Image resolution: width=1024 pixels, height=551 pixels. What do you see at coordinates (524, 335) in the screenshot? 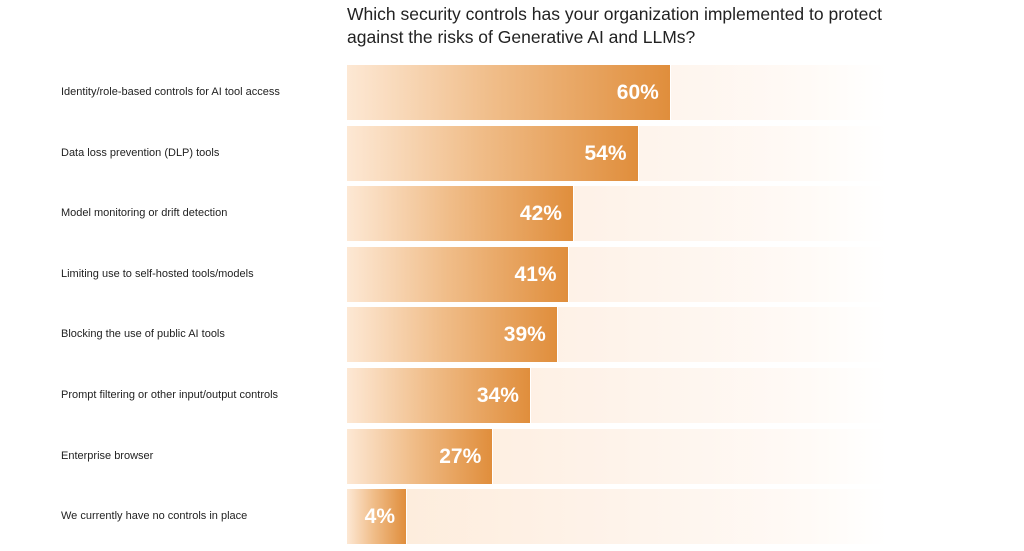
I see `data-label: 39%` at bounding box center [524, 335].